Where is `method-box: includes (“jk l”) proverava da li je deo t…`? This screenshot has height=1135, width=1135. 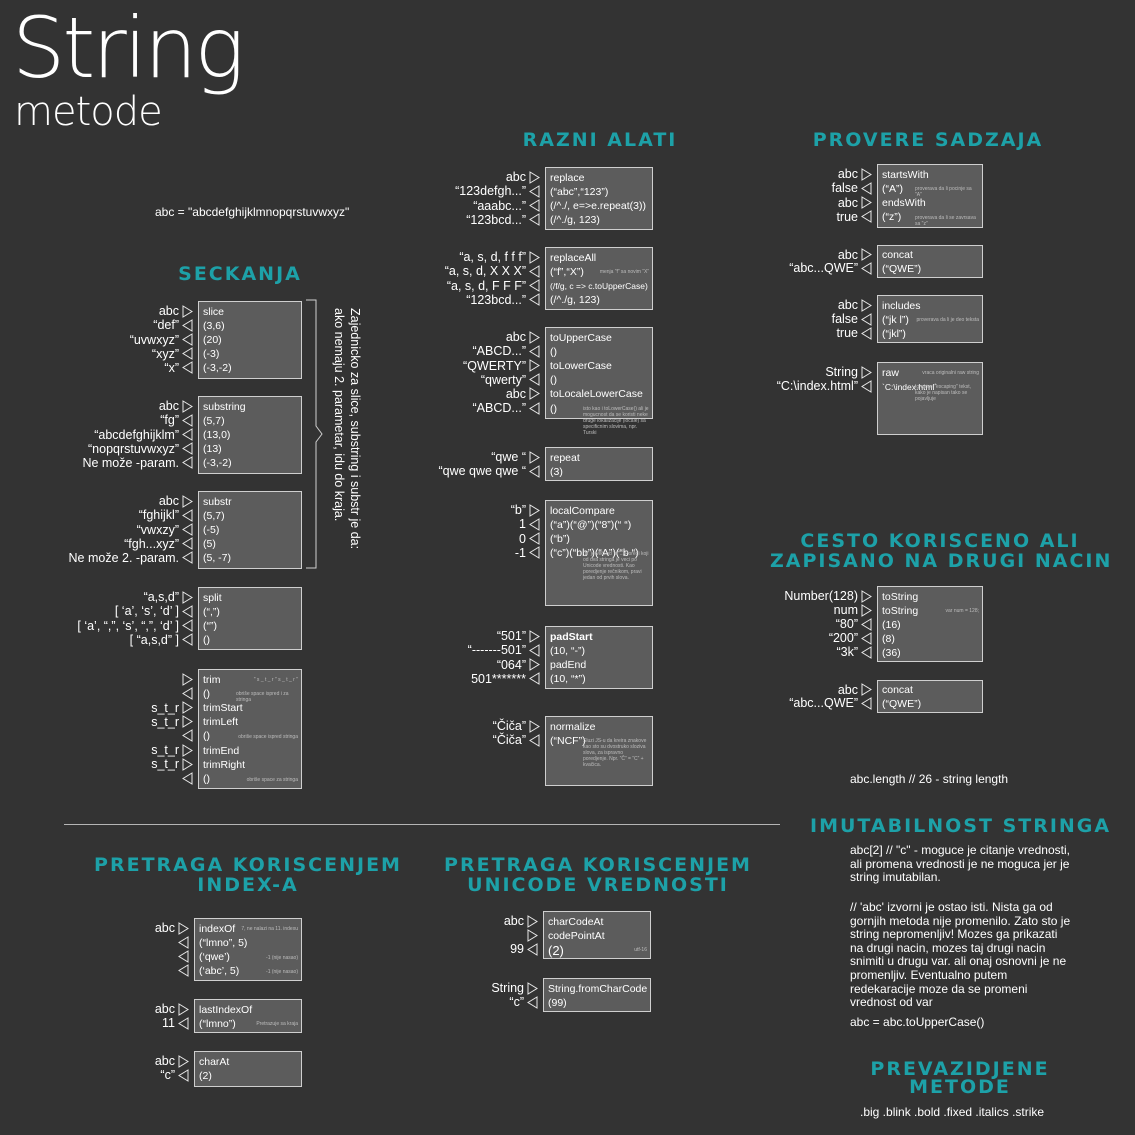 method-box: includes (“jk l”) proverava da li je deo t… is located at coordinates (930, 319).